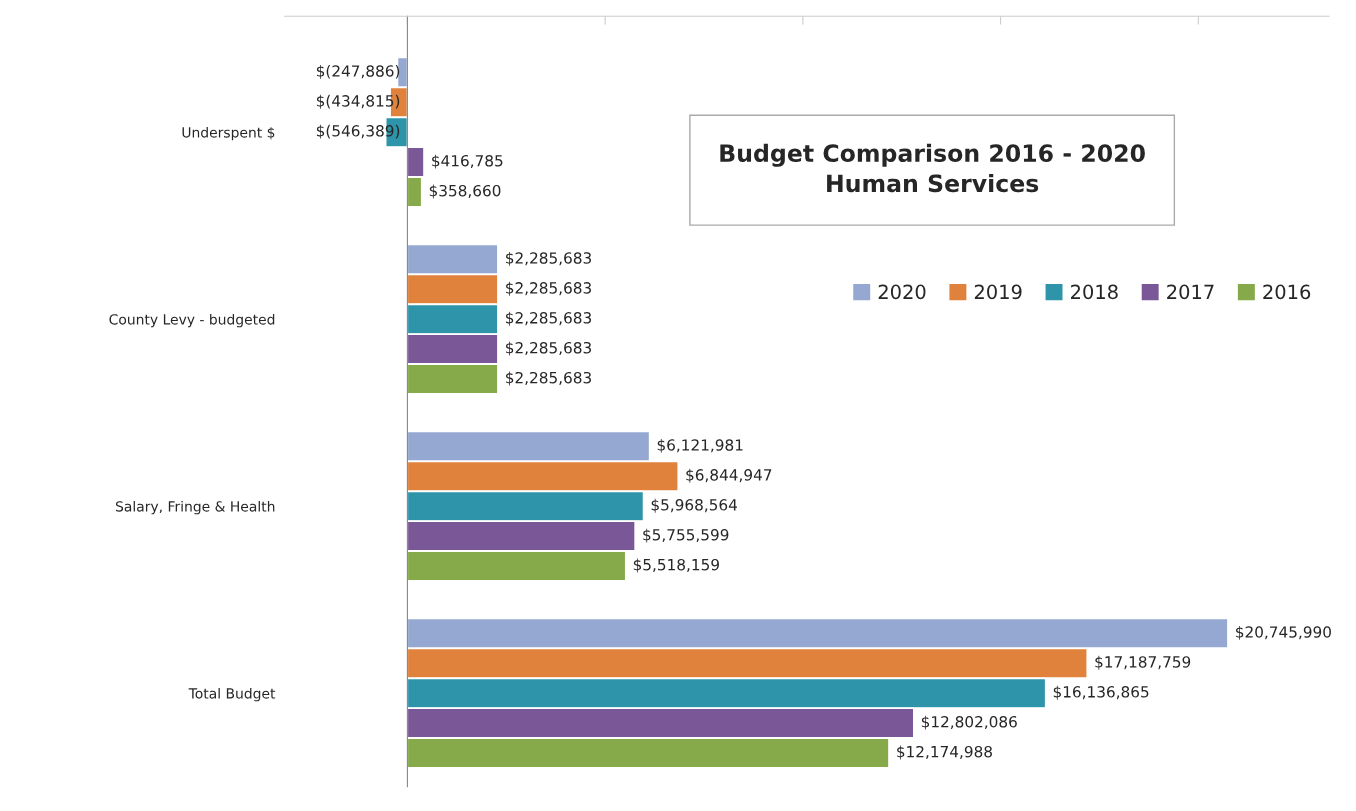  Describe the element at coordinates (358, 71) in the screenshot. I see `data-label: $(247,886)` at that location.